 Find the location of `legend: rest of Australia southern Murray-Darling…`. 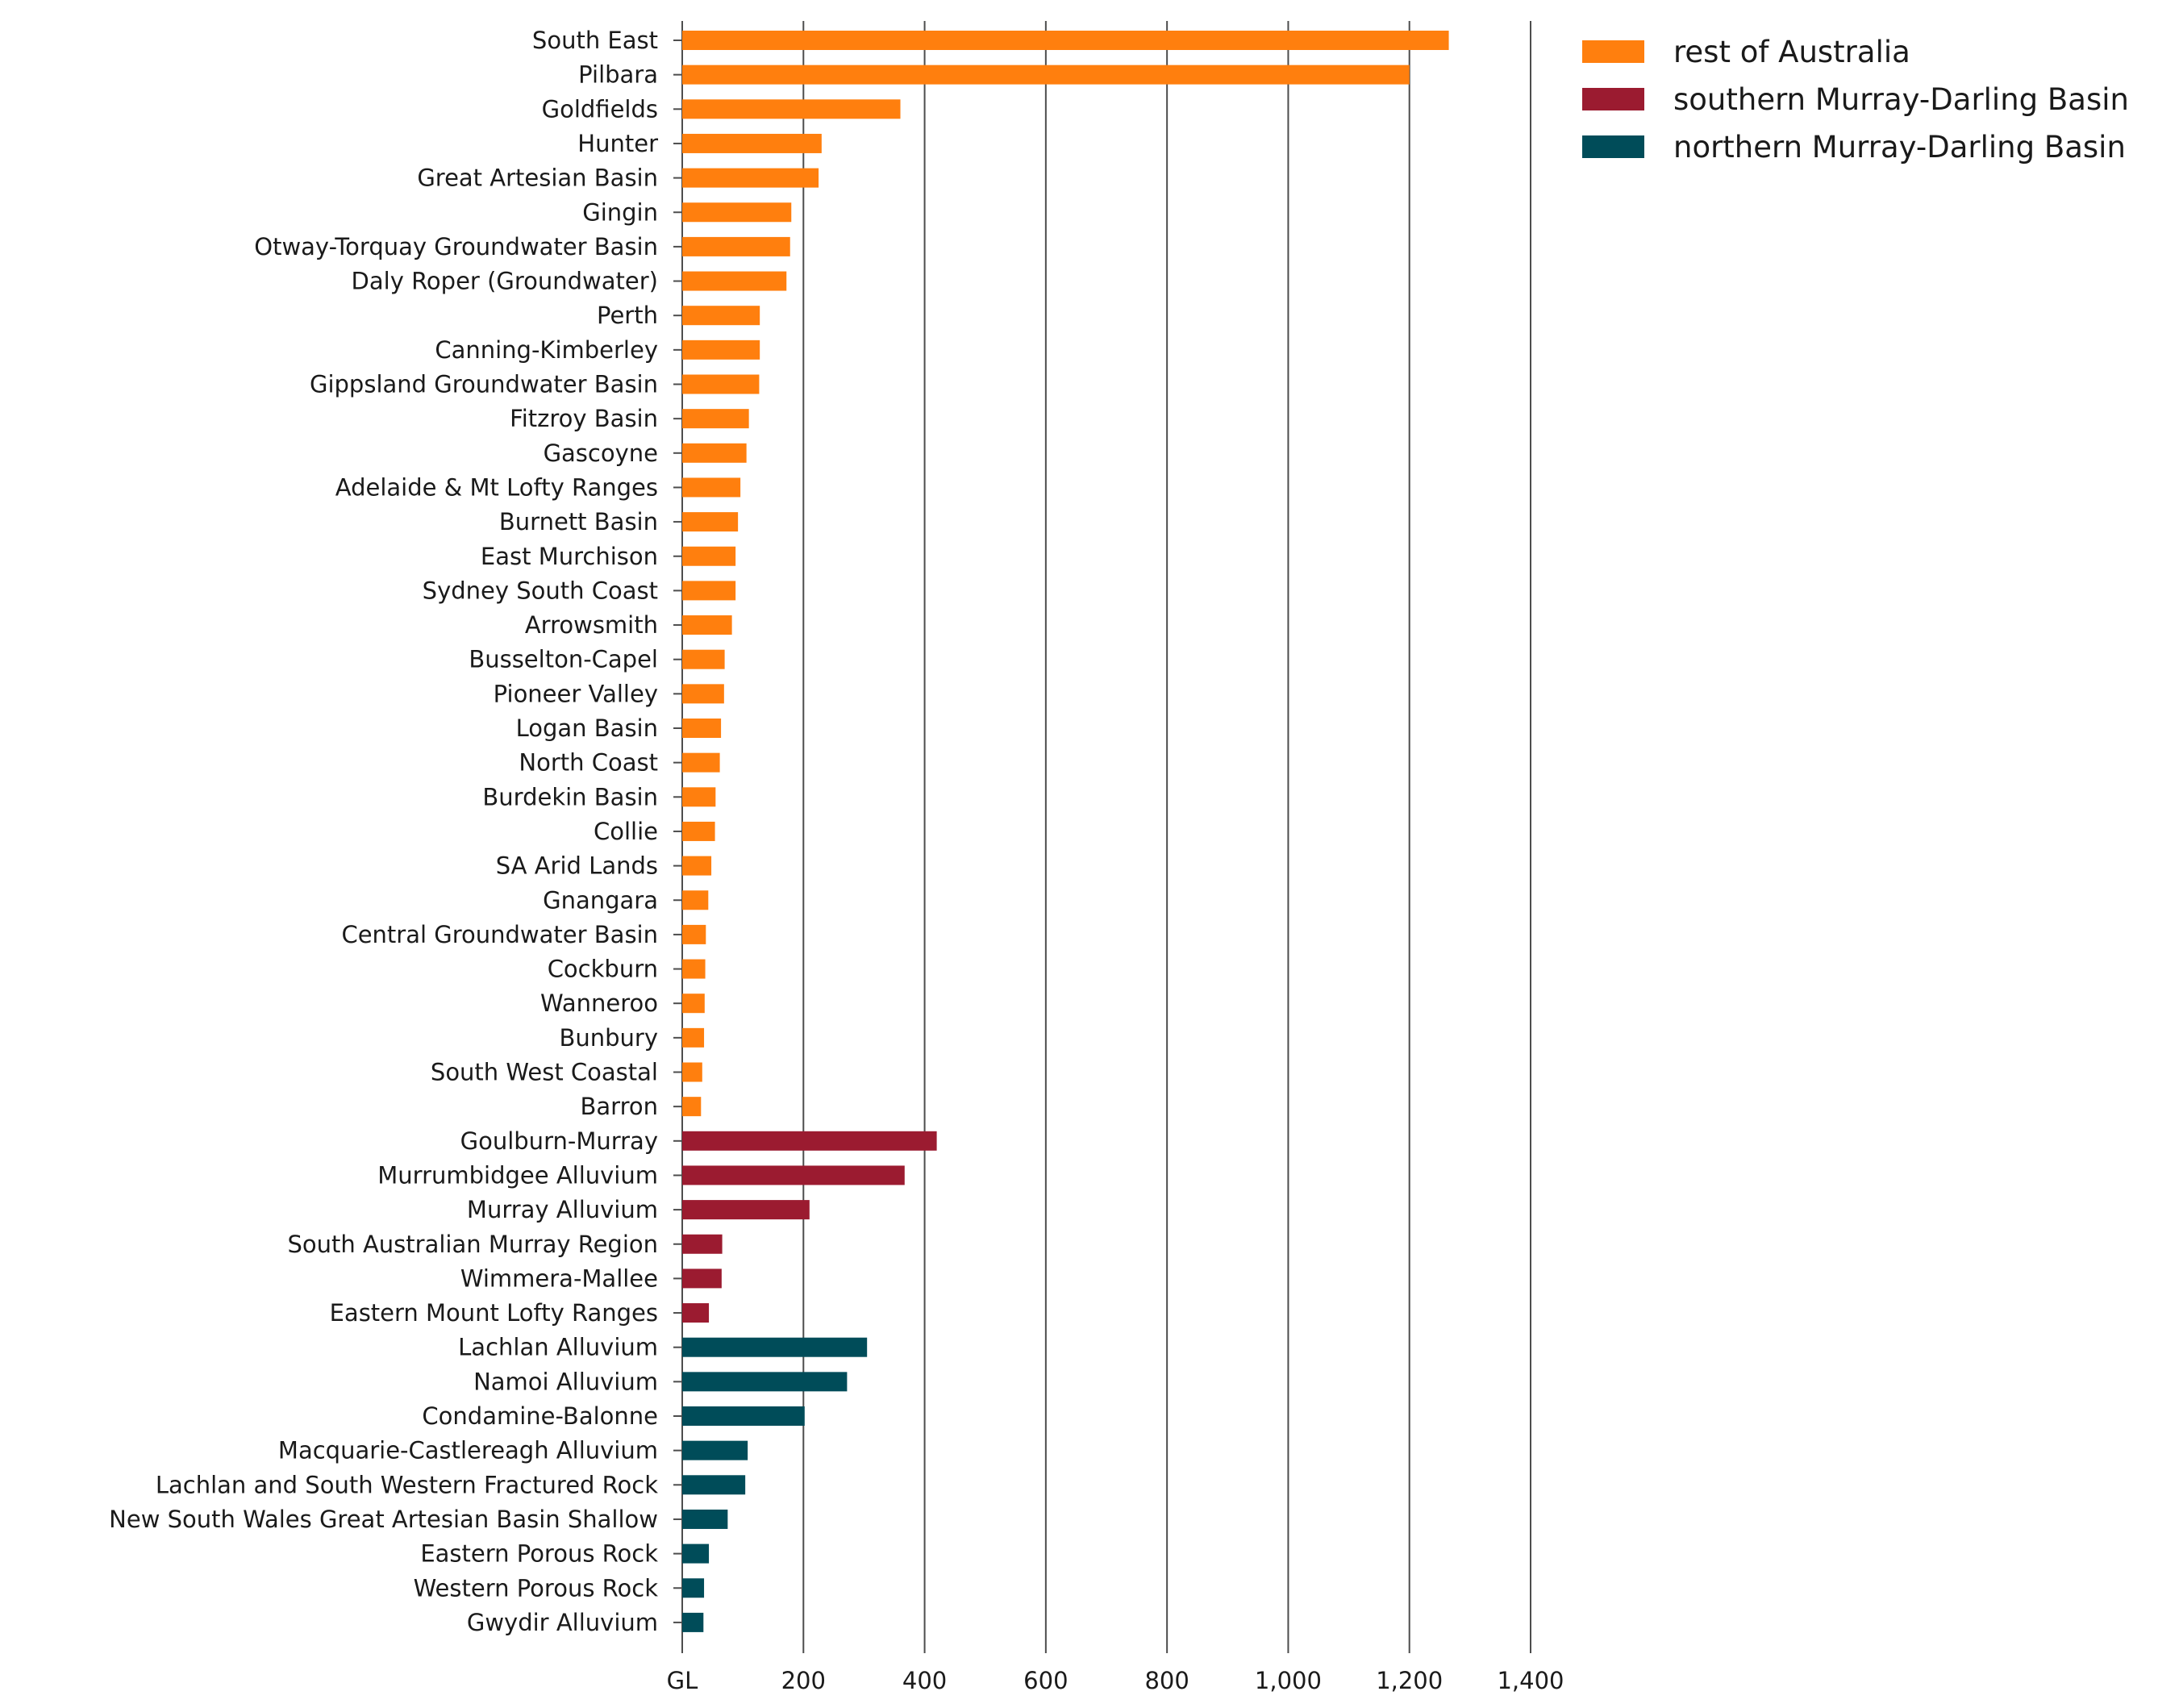

legend: rest of Australia southern Murray-Darling… is located at coordinates (1855, 100).